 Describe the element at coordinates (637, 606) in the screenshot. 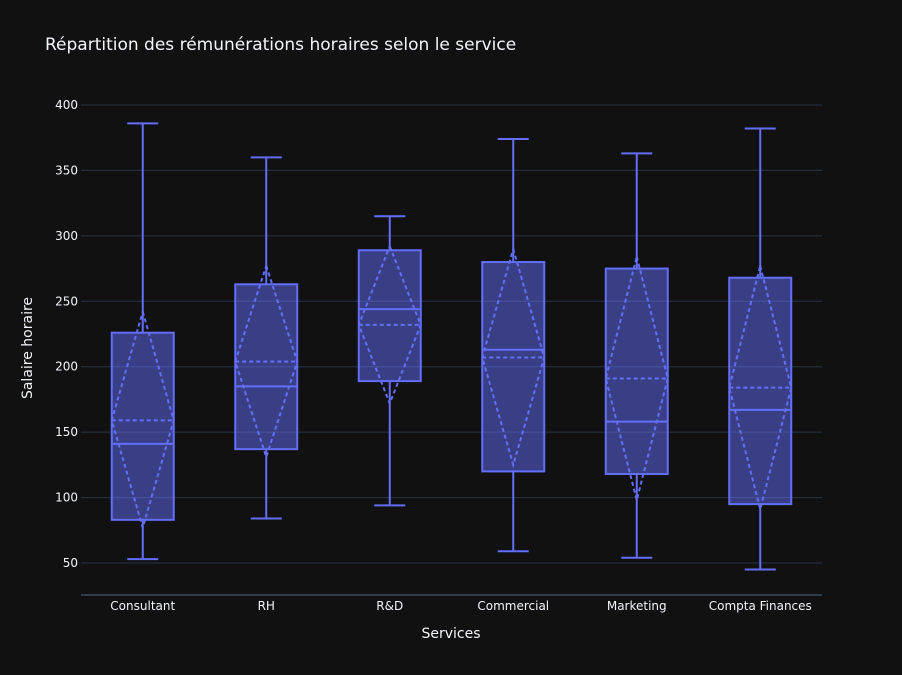

I see `x-tick-label: Marketing` at that location.